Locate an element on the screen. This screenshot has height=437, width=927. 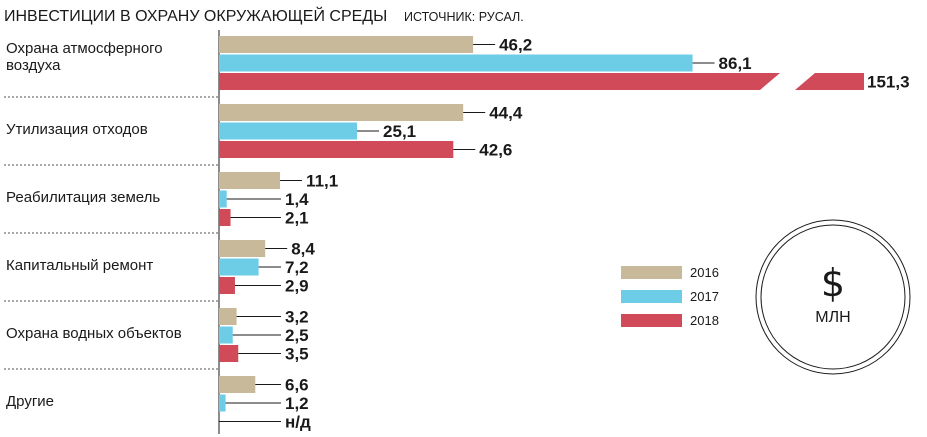
value-label: 2,1 is located at coordinates (297, 218).